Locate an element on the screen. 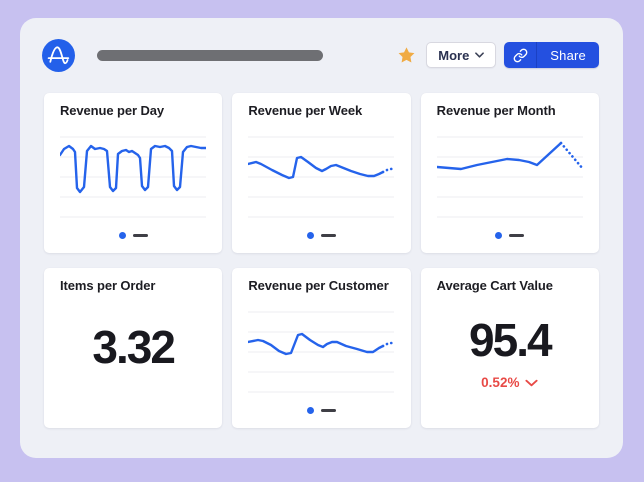 The height and width of the screenshot is (482, 644). topbar: More Share is located at coordinates (321, 55).